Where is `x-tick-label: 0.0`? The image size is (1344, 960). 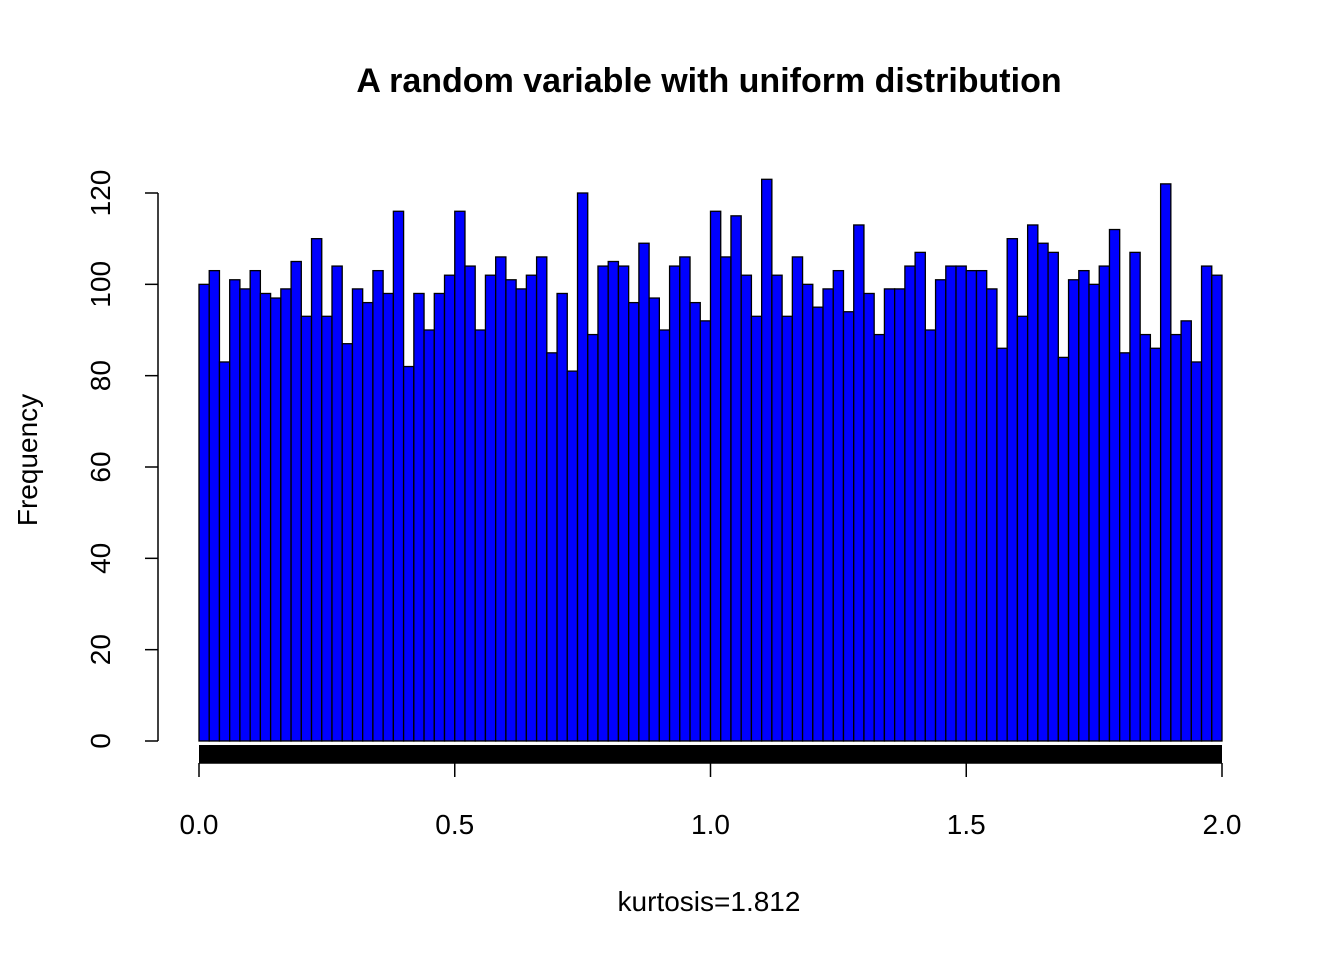 x-tick-label: 0.0 is located at coordinates (199, 824).